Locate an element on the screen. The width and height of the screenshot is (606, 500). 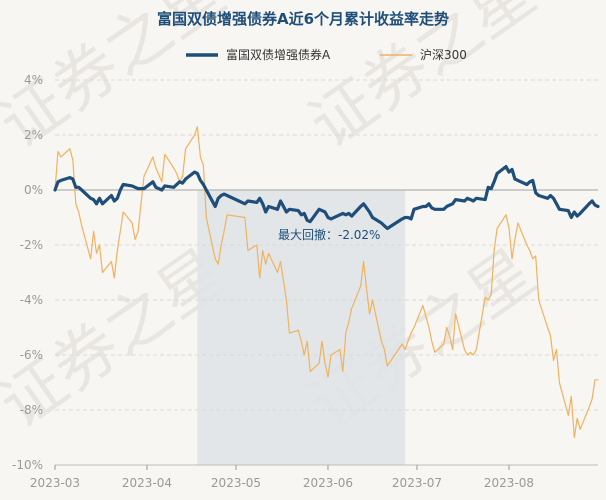
series-line-fund is located at coordinates (326, 198).